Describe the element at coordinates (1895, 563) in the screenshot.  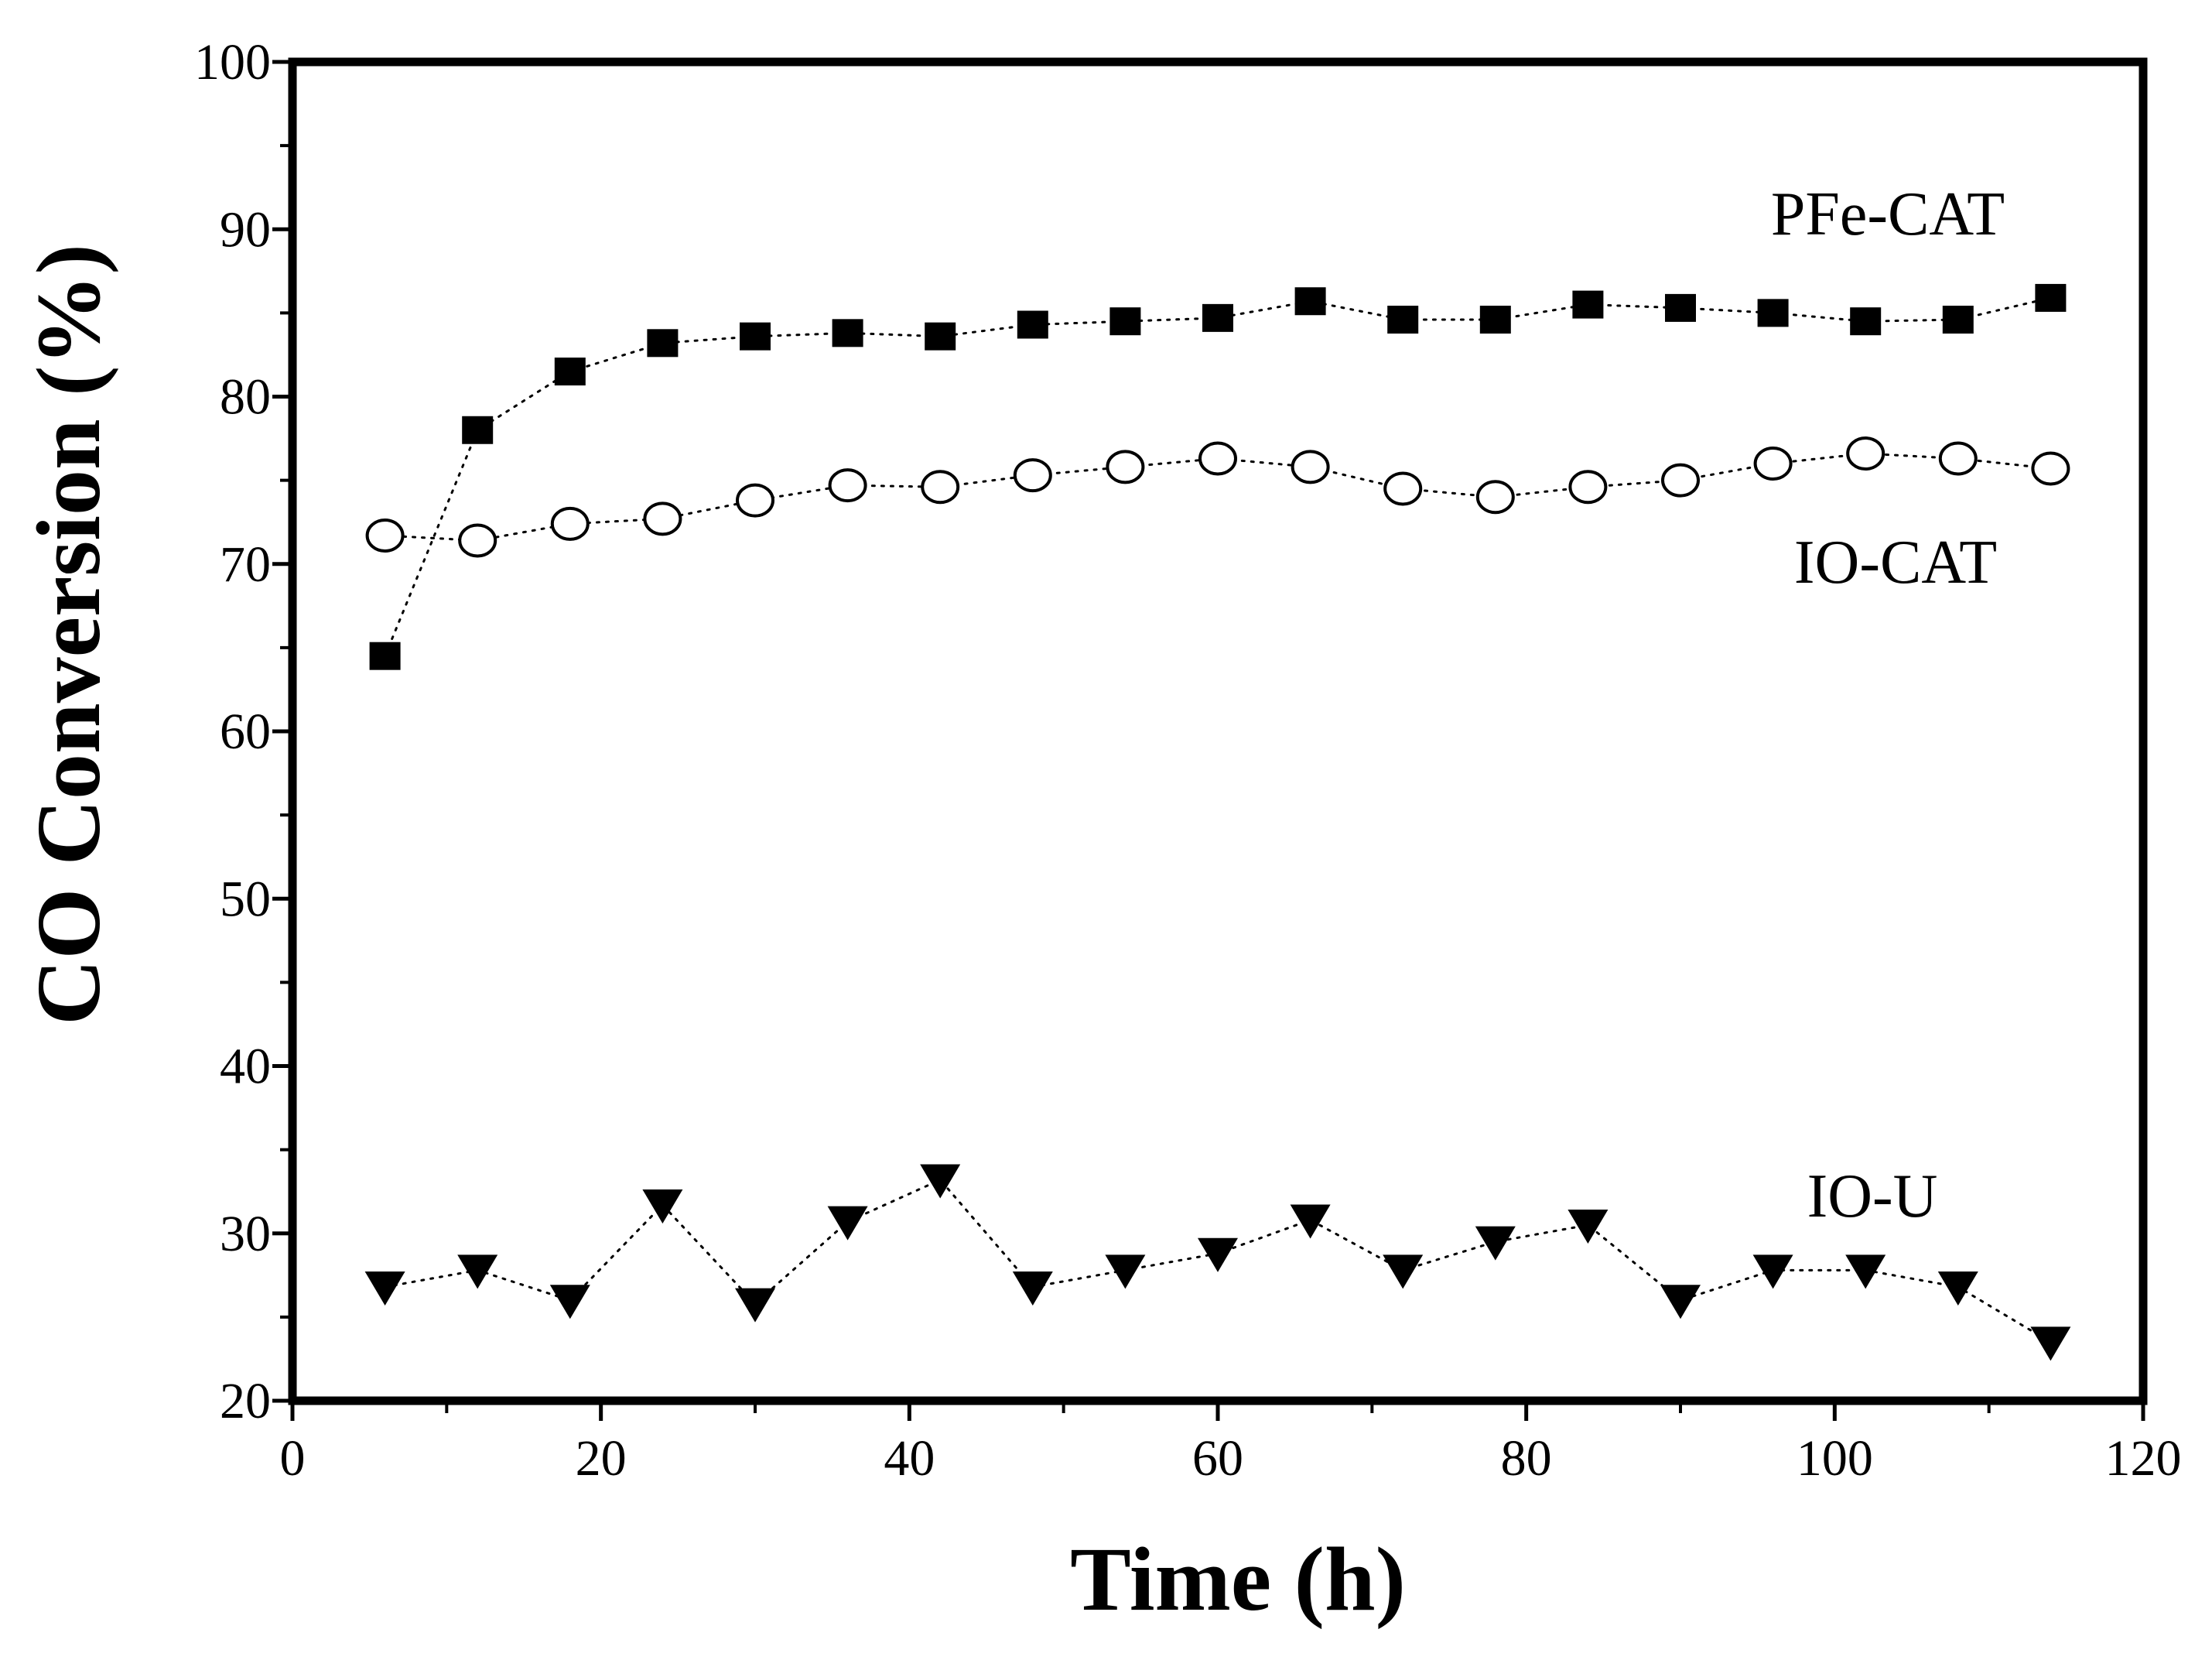
I see `series-label-io-cat: IO-CAT` at that location.